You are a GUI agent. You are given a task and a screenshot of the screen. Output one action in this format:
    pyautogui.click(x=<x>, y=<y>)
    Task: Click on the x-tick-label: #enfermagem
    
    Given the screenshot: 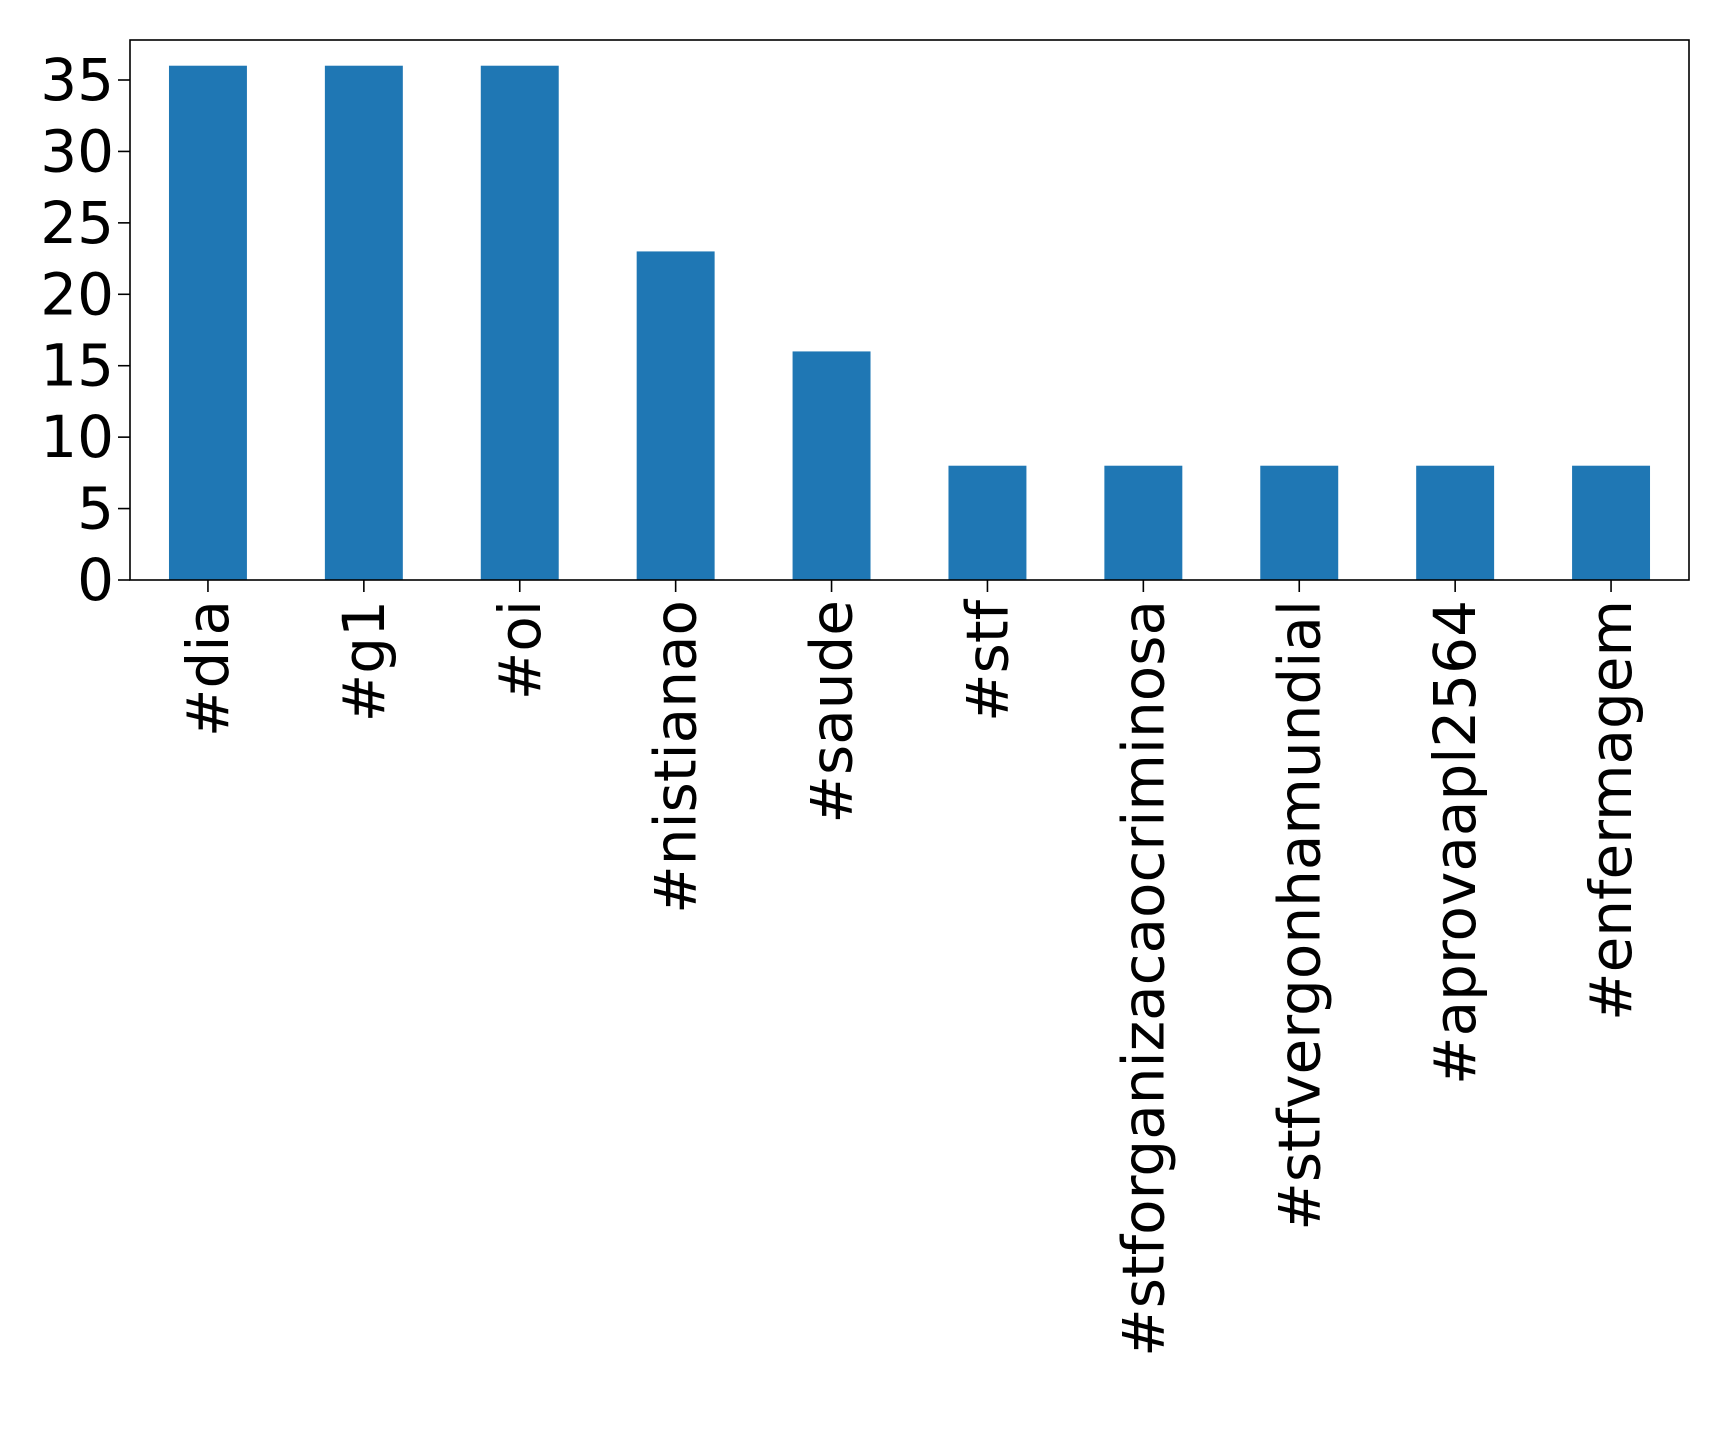 What is the action you would take?
    pyautogui.click(x=1611, y=810)
    